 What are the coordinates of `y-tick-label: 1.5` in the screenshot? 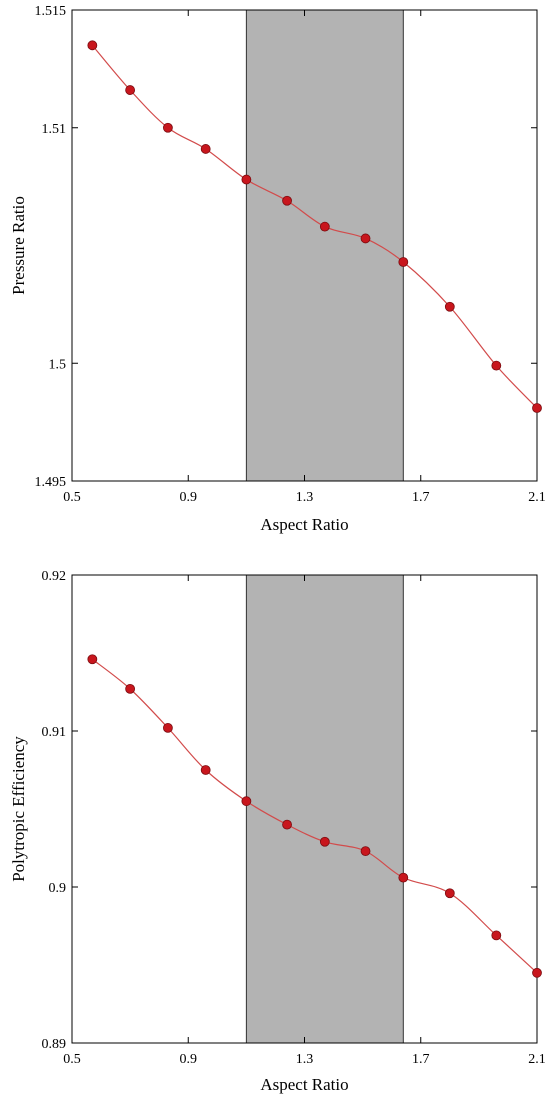 It's located at (58, 364).